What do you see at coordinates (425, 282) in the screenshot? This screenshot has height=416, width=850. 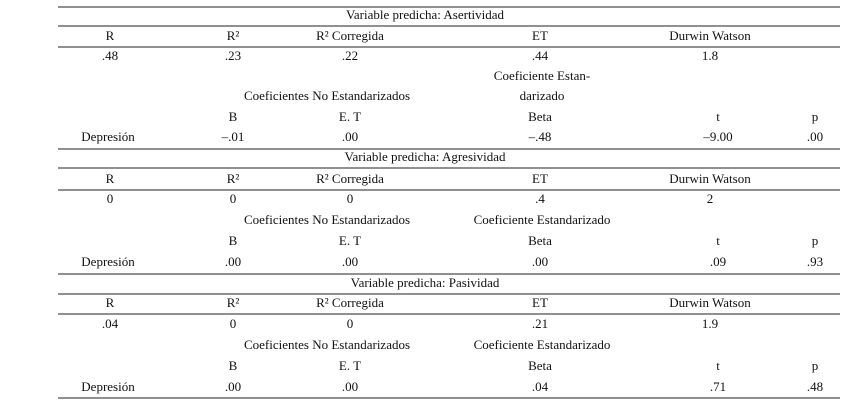 I see `section-title: Variable predicha: Pasividad` at bounding box center [425, 282].